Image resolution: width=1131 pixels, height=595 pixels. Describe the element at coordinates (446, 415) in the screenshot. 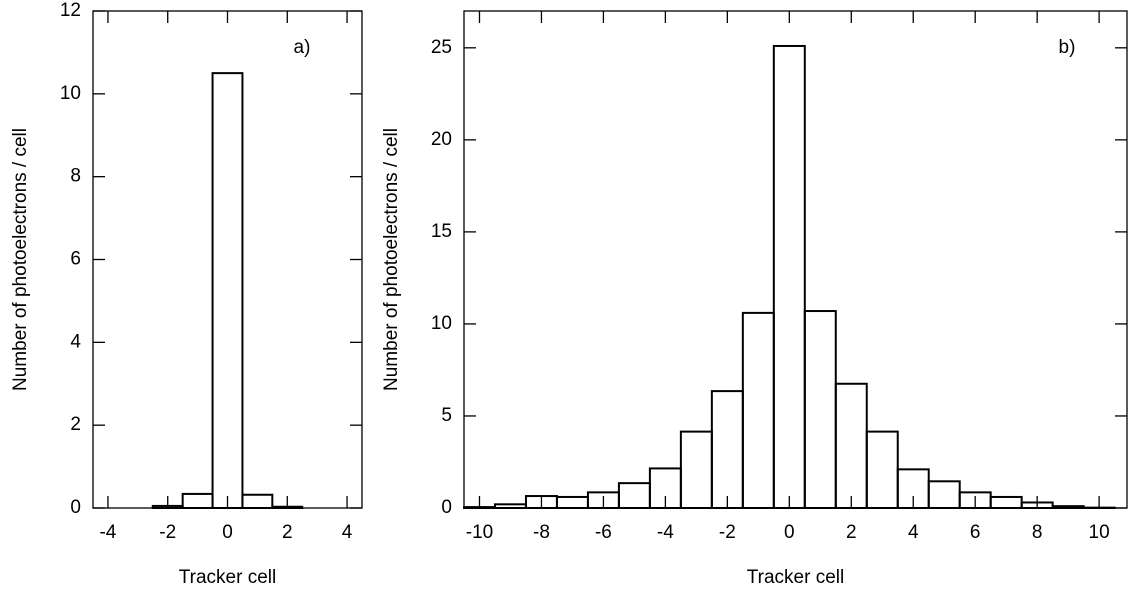

I see `y-tick-label: 5` at that location.